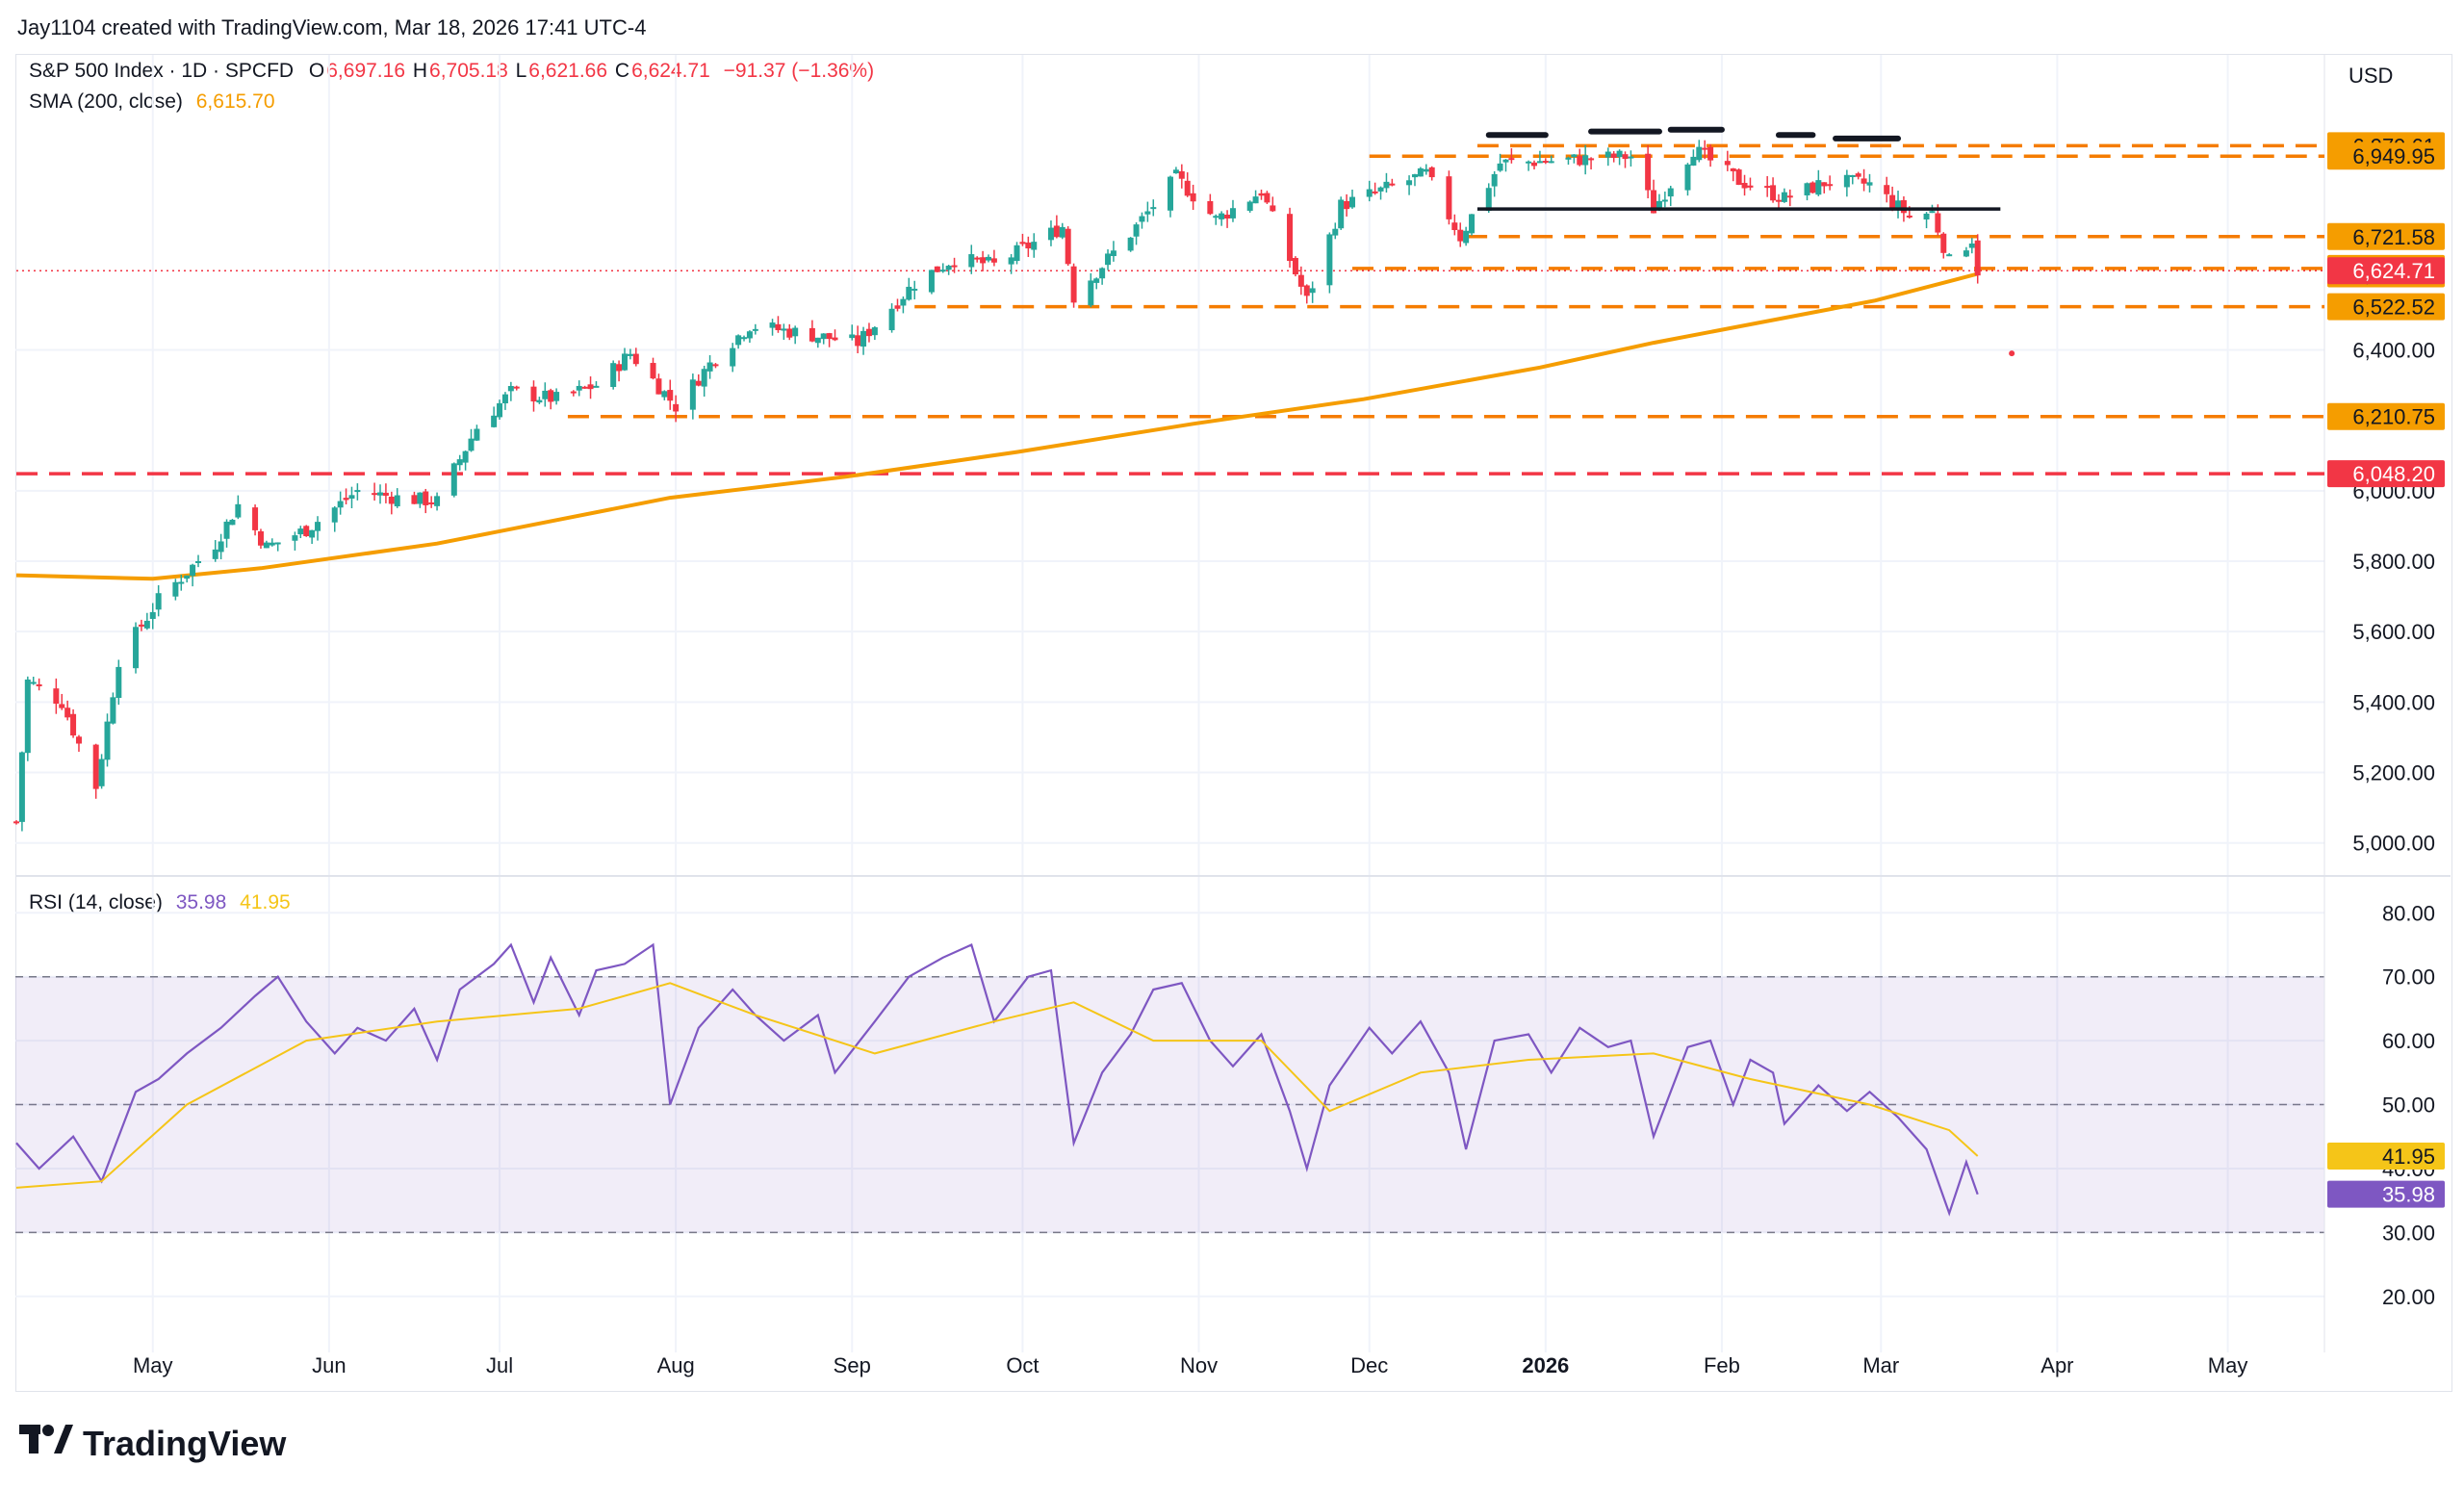 This screenshot has height=1492, width=2464. Describe the element at coordinates (96, 902) in the screenshot. I see `rsi-label: RSI (14, close)` at that location.